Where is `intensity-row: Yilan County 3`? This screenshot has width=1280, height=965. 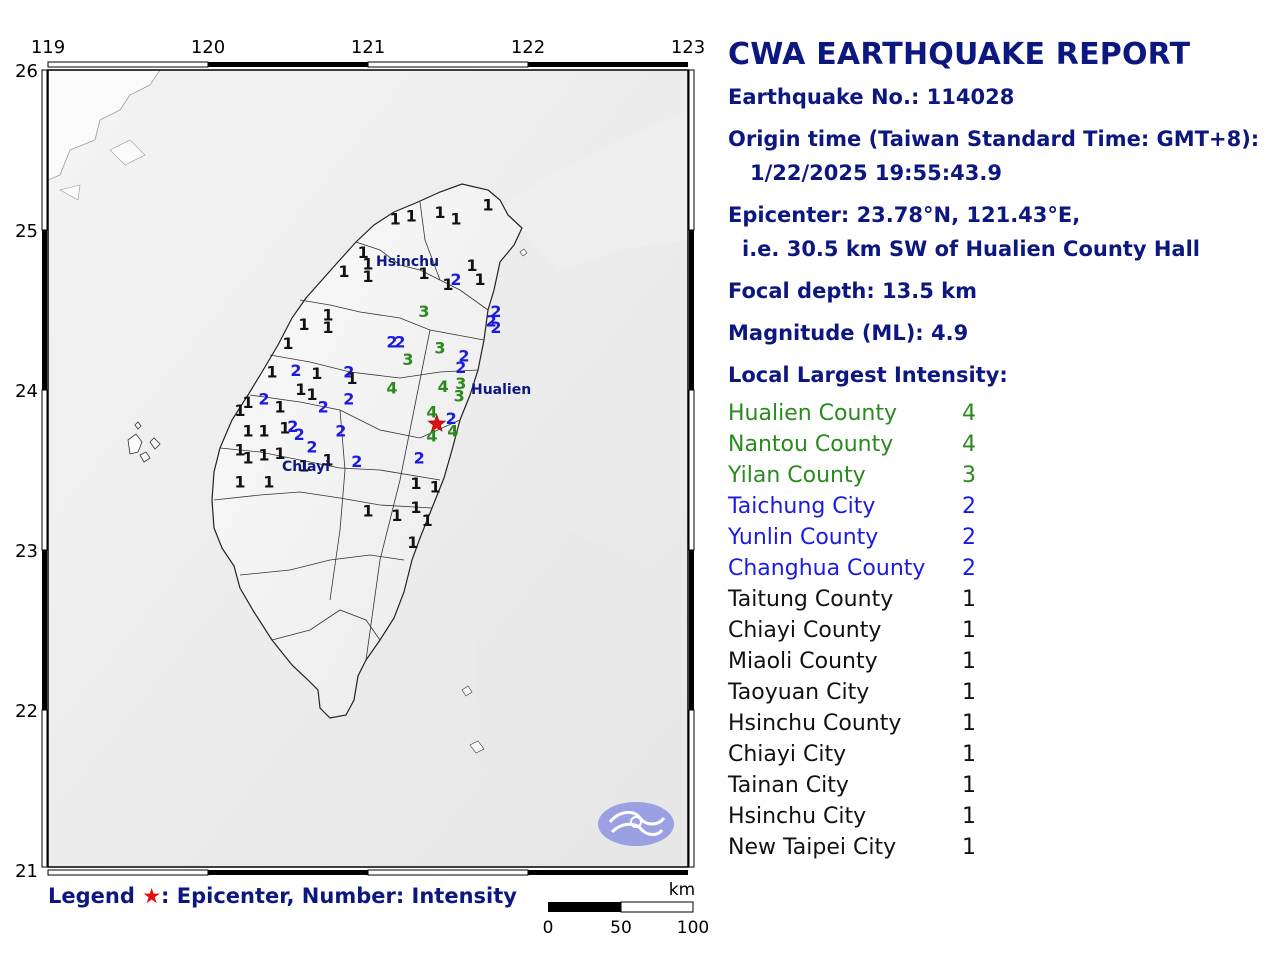 intensity-row: Yilan County 3 is located at coordinates (998, 475).